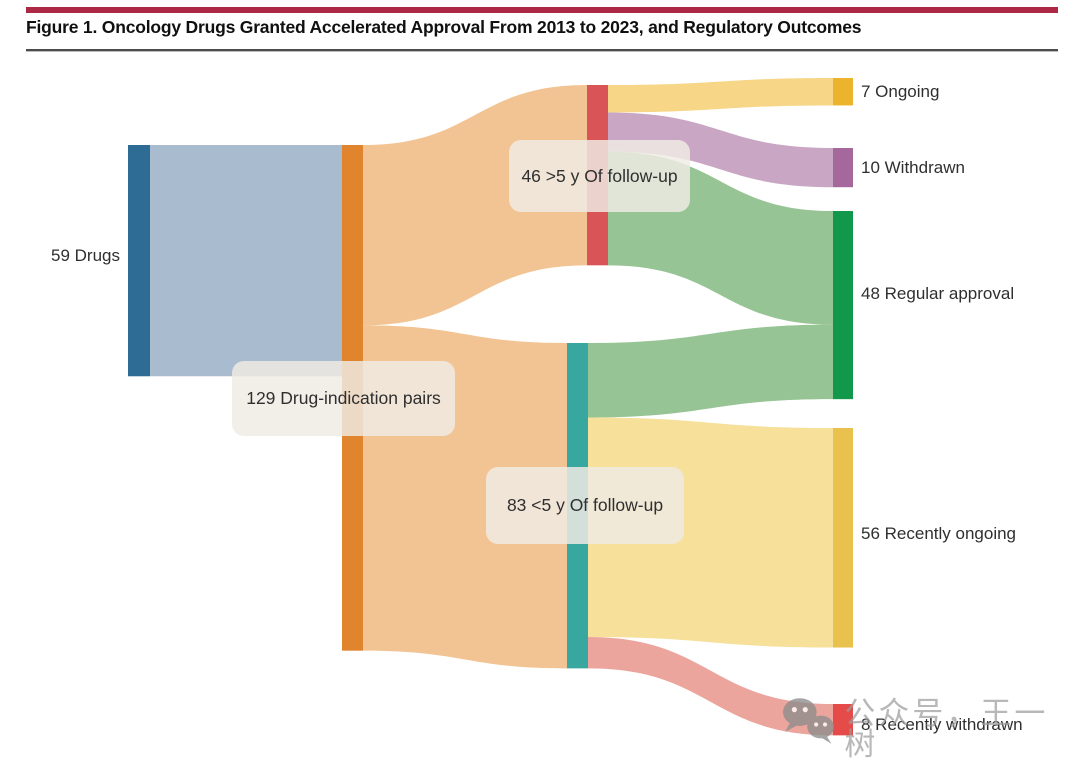  Describe the element at coordinates (139, 261) in the screenshot. I see `sankey-node-drugs` at that location.